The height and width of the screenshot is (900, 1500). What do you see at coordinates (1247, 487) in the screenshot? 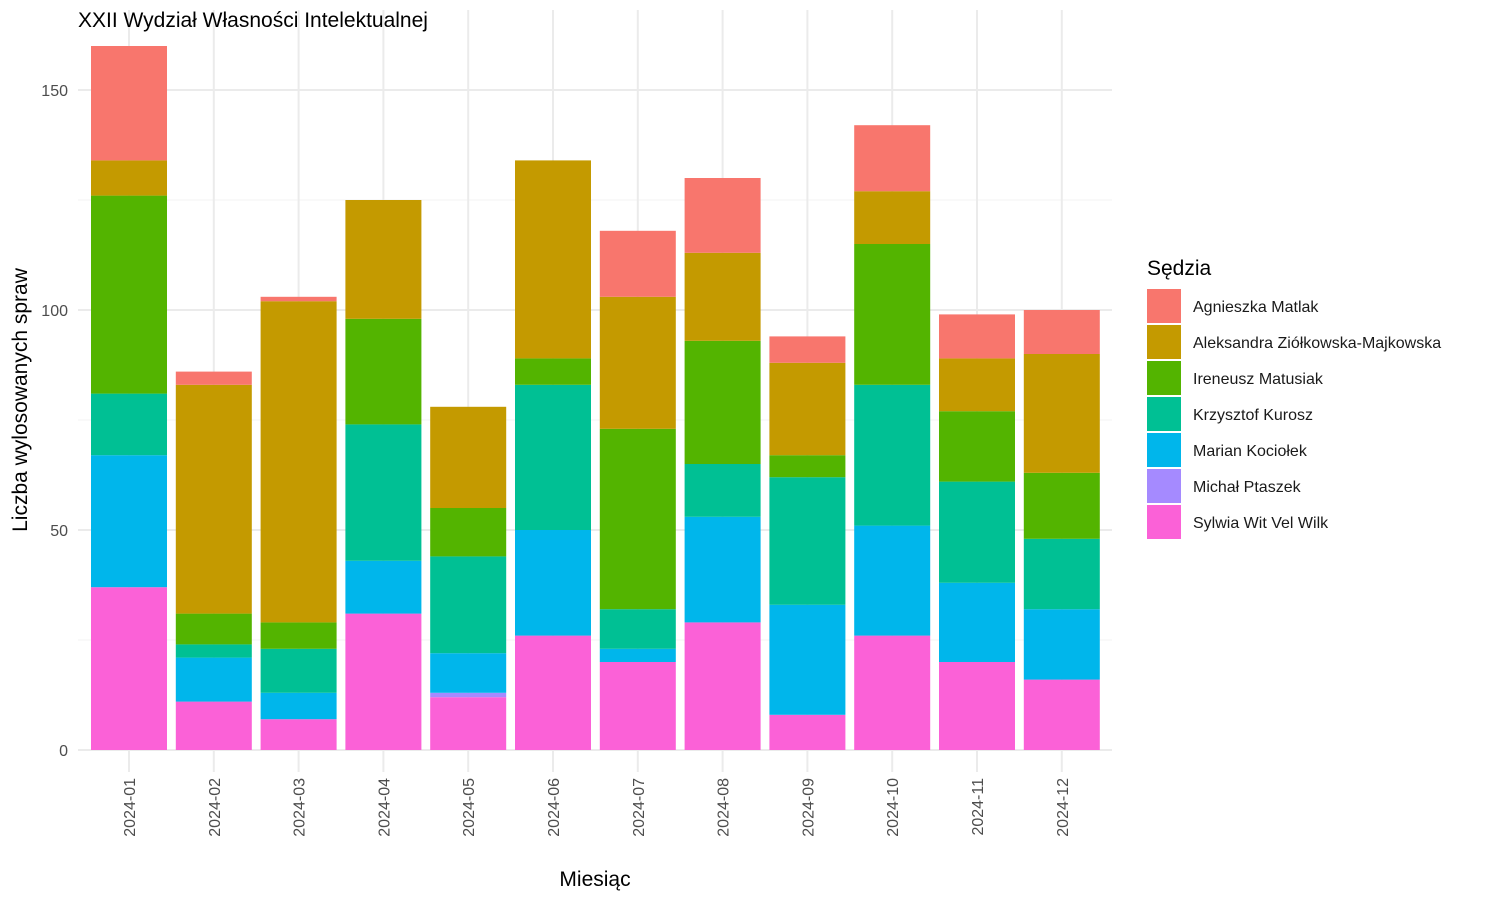
I see `legend-label: Michał Ptaszek` at bounding box center [1247, 487].